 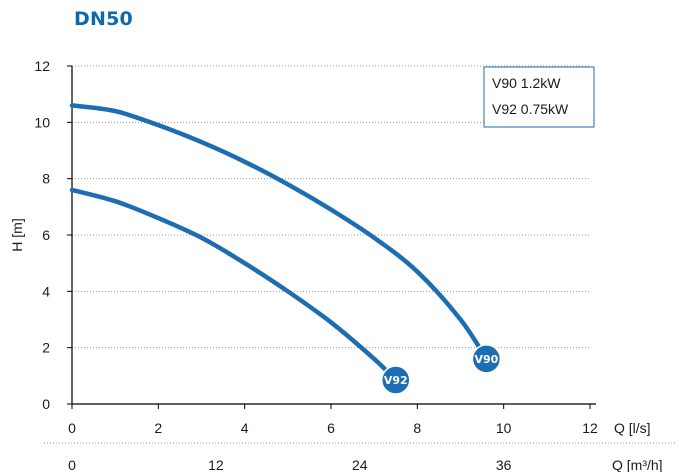 What do you see at coordinates (42, 66) in the screenshot?
I see `y-tick-label: 12` at bounding box center [42, 66].